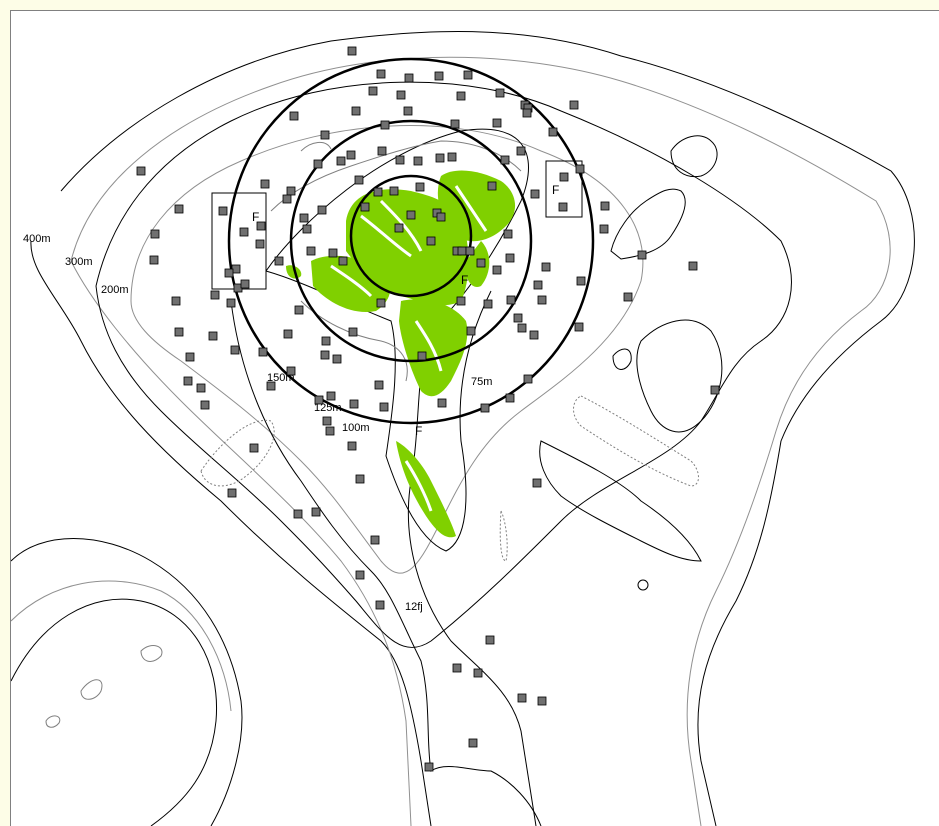 Image resolution: width=939 pixels, height=826 pixels. Describe the element at coordinates (281, 378) in the screenshot. I see `depth-label-150m: 150m` at that location.